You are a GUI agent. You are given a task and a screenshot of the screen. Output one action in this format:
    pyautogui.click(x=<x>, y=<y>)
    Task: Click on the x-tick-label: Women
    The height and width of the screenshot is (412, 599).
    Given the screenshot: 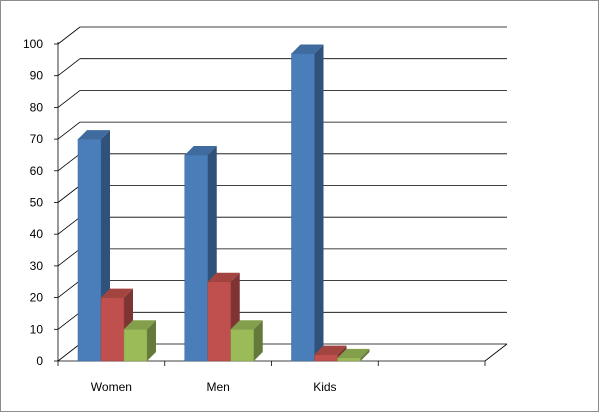 What is the action you would take?
    pyautogui.click(x=111, y=387)
    